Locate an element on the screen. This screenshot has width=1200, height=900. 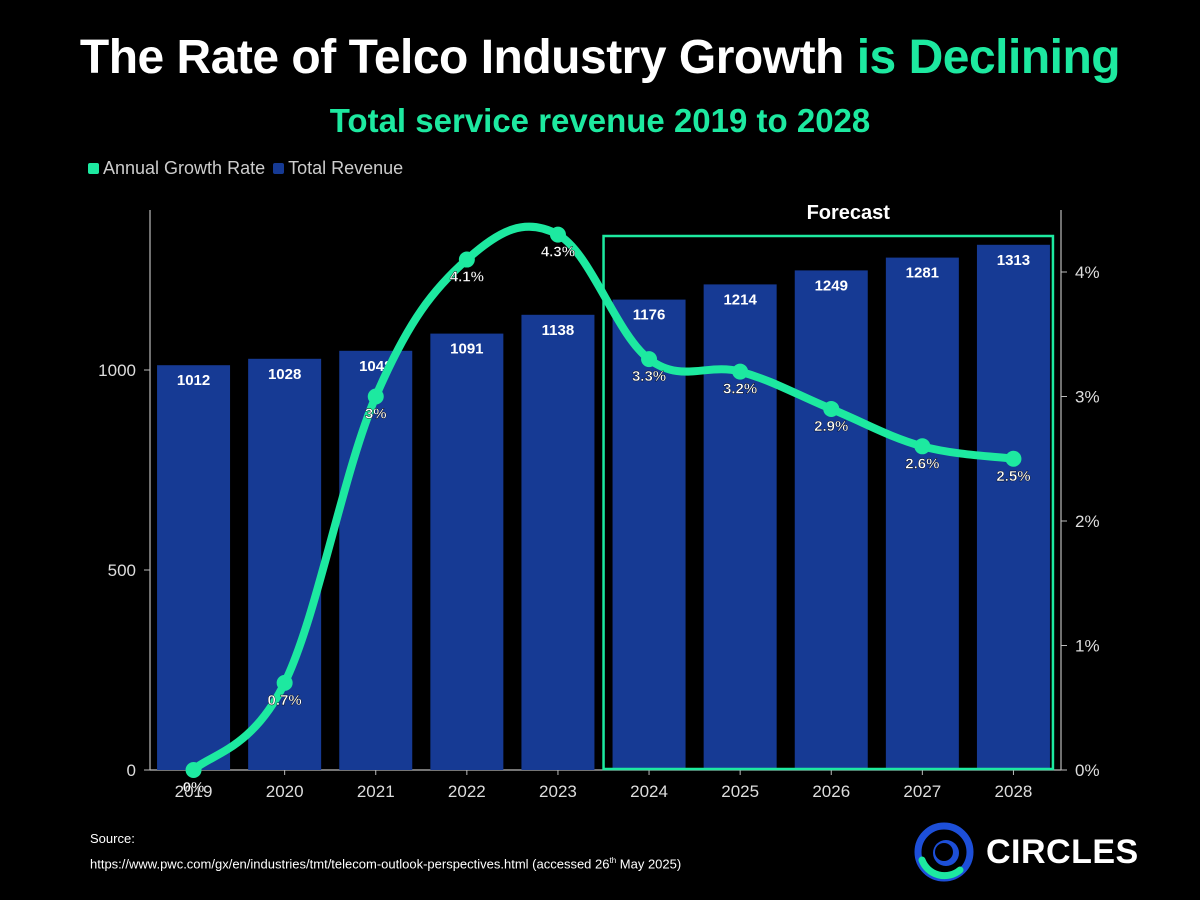
bar-2020 is located at coordinates (285, 564).